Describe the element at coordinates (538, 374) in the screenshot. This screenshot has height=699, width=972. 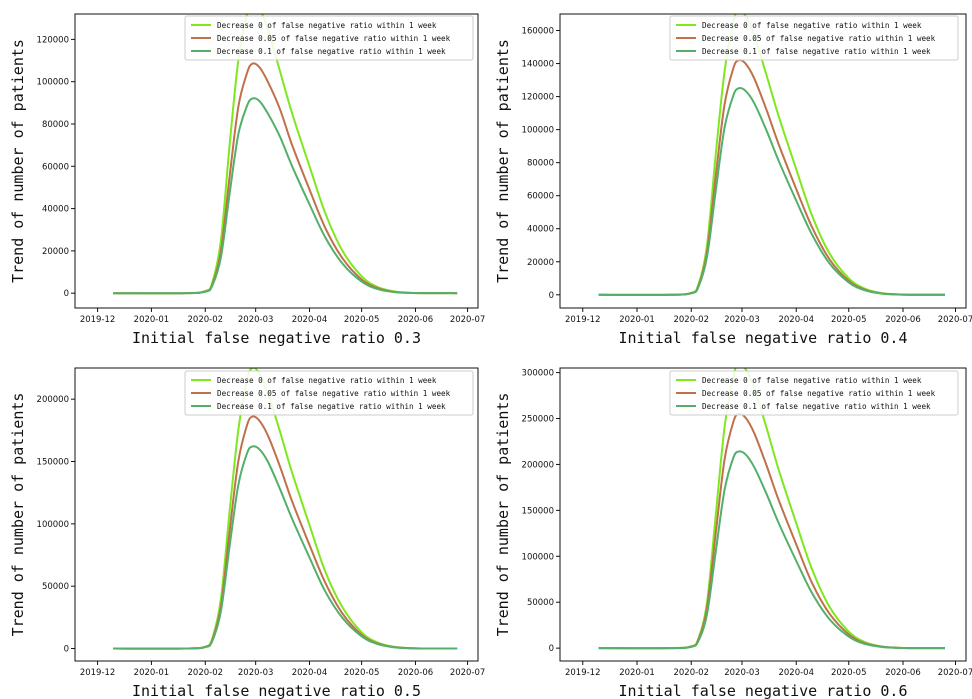
I see `y-tick-label: 300000` at that location.